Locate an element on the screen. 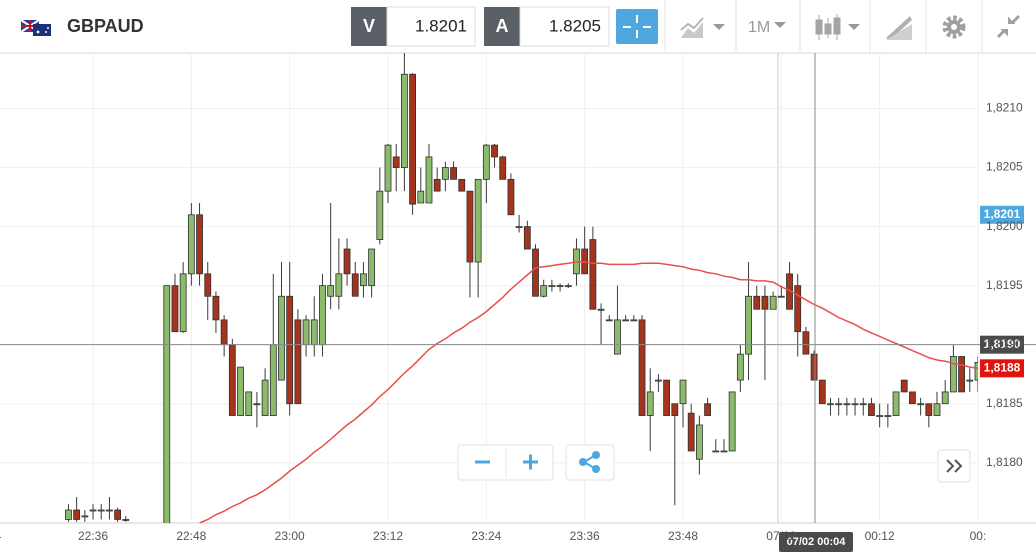 This screenshot has width=1036, height=555. zoom-in-button is located at coordinates (530, 462).